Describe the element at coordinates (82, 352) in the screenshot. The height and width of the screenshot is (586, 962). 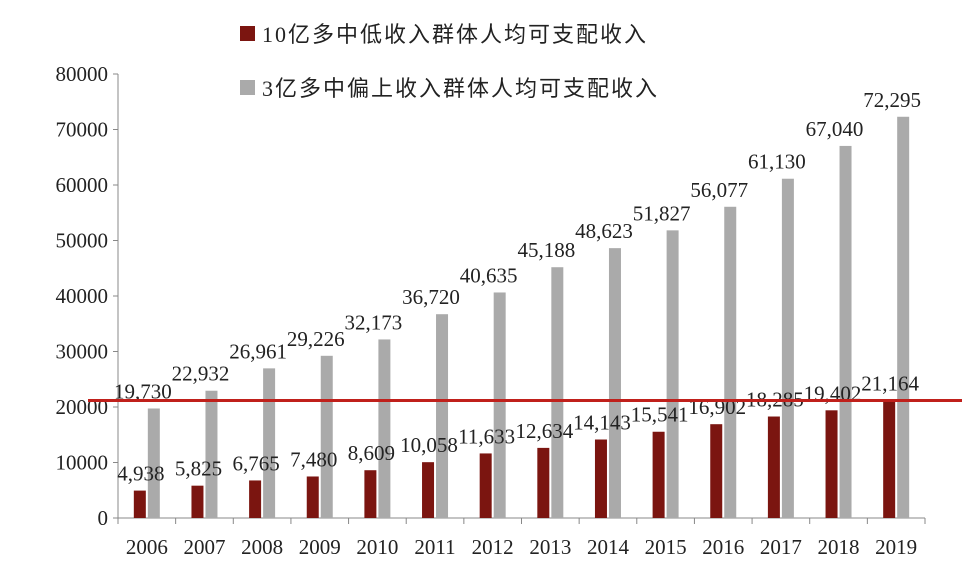
I see `y-tick-label: 30000` at that location.